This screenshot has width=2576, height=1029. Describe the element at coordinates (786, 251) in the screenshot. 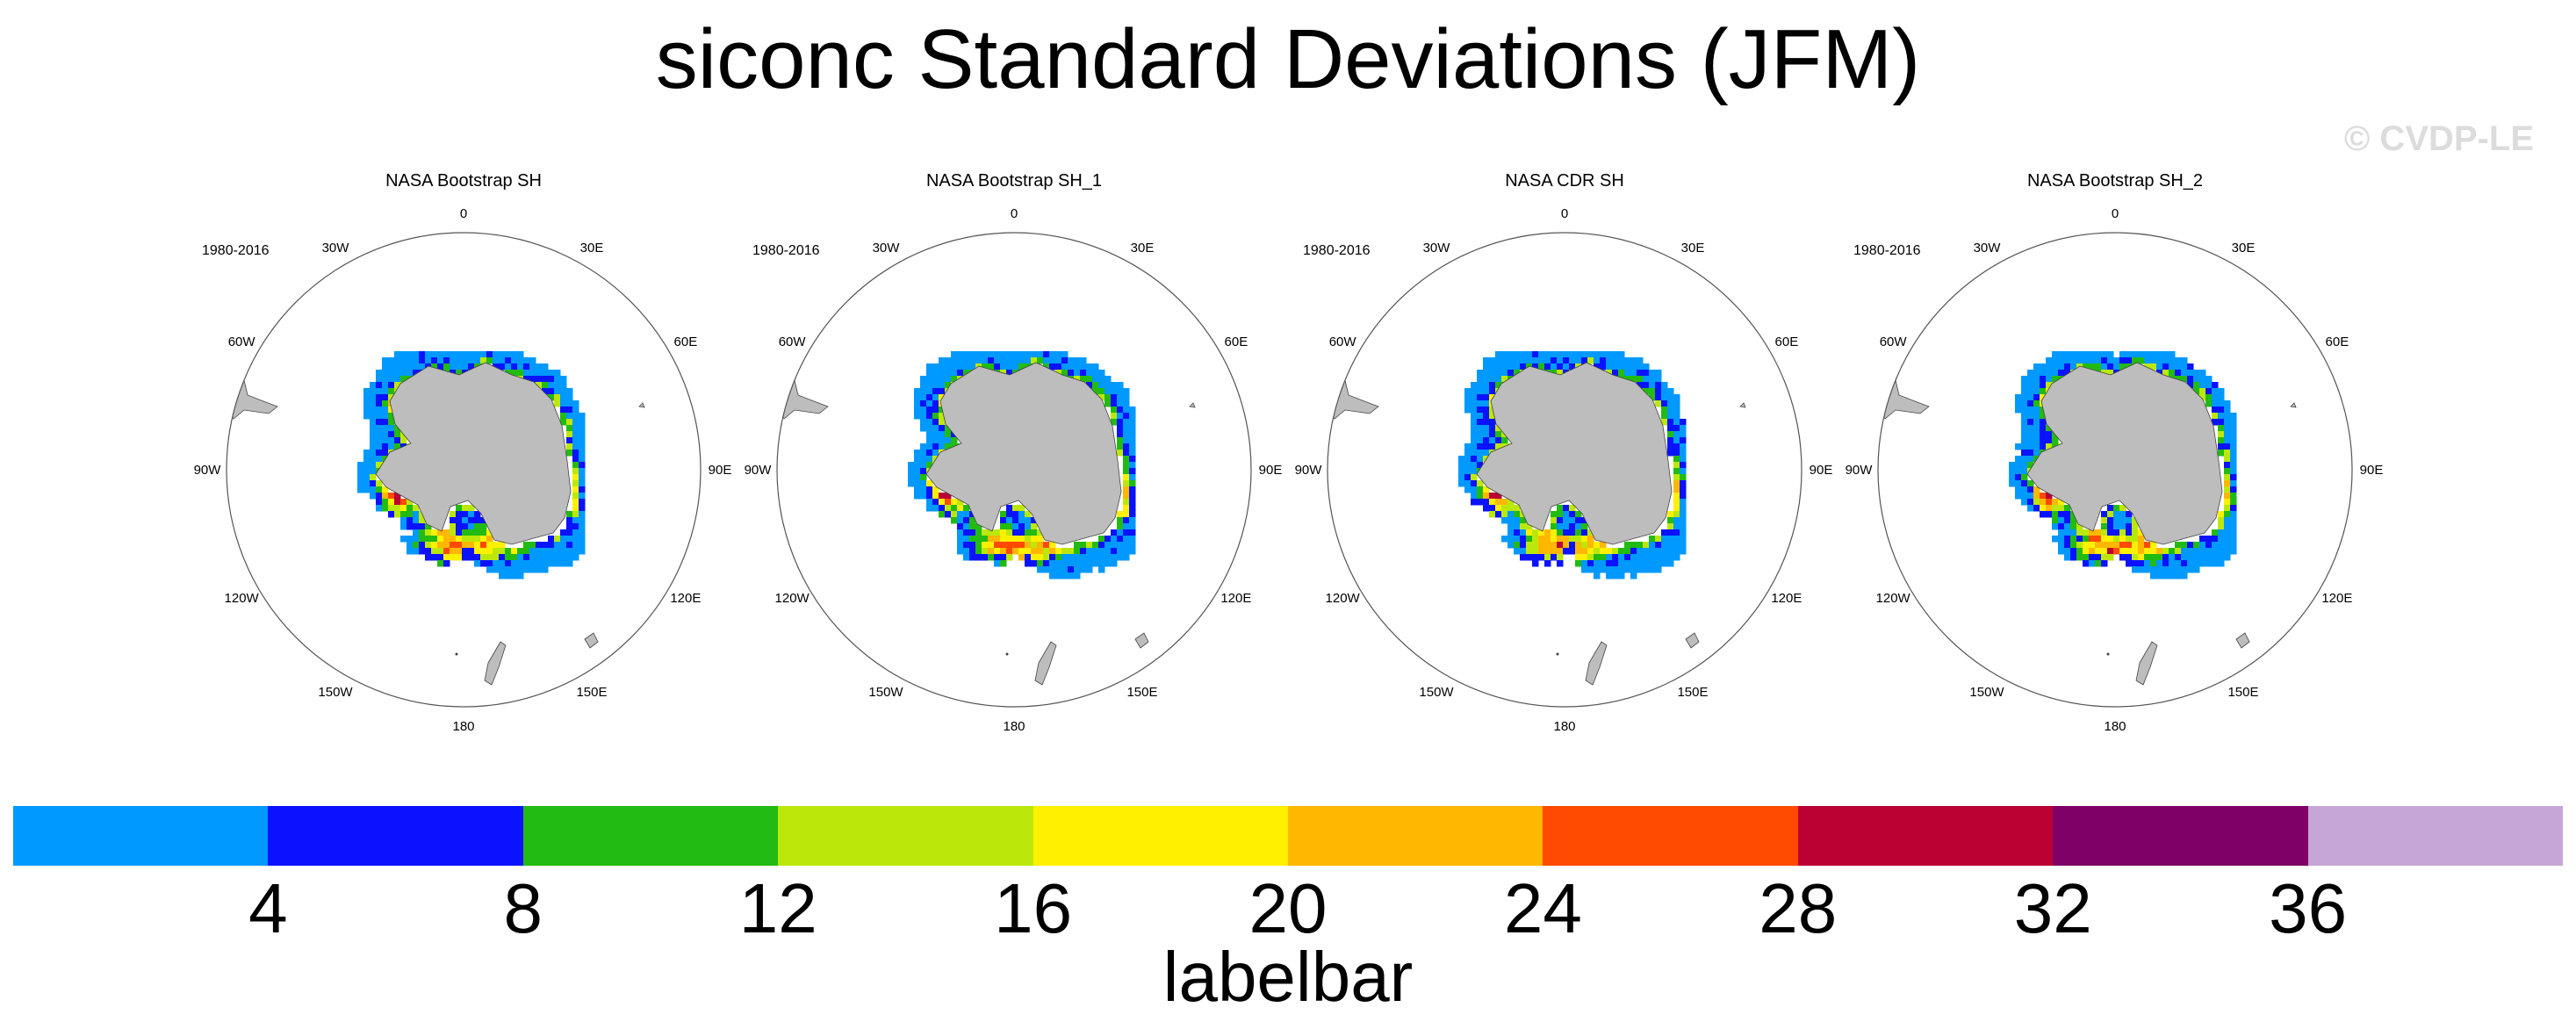

I see `panel-period: 1980-2016` at that location.